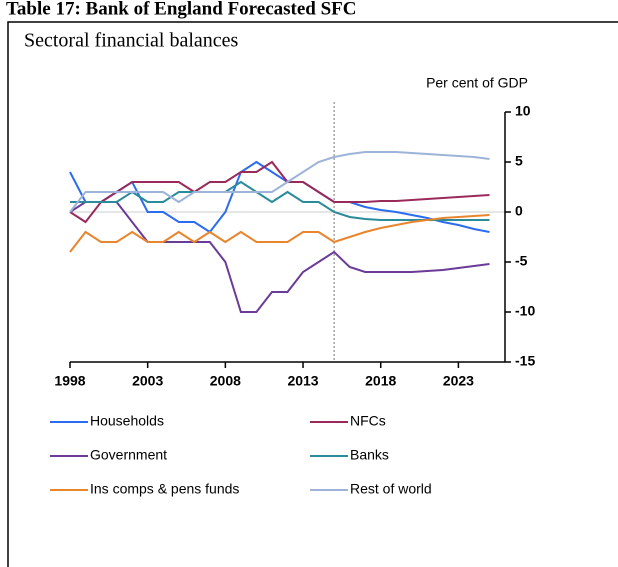 Image resolution: width=618 pixels, height=567 pixels. Describe the element at coordinates (523, 111) in the screenshot. I see `y-tick-label: 10` at that location.